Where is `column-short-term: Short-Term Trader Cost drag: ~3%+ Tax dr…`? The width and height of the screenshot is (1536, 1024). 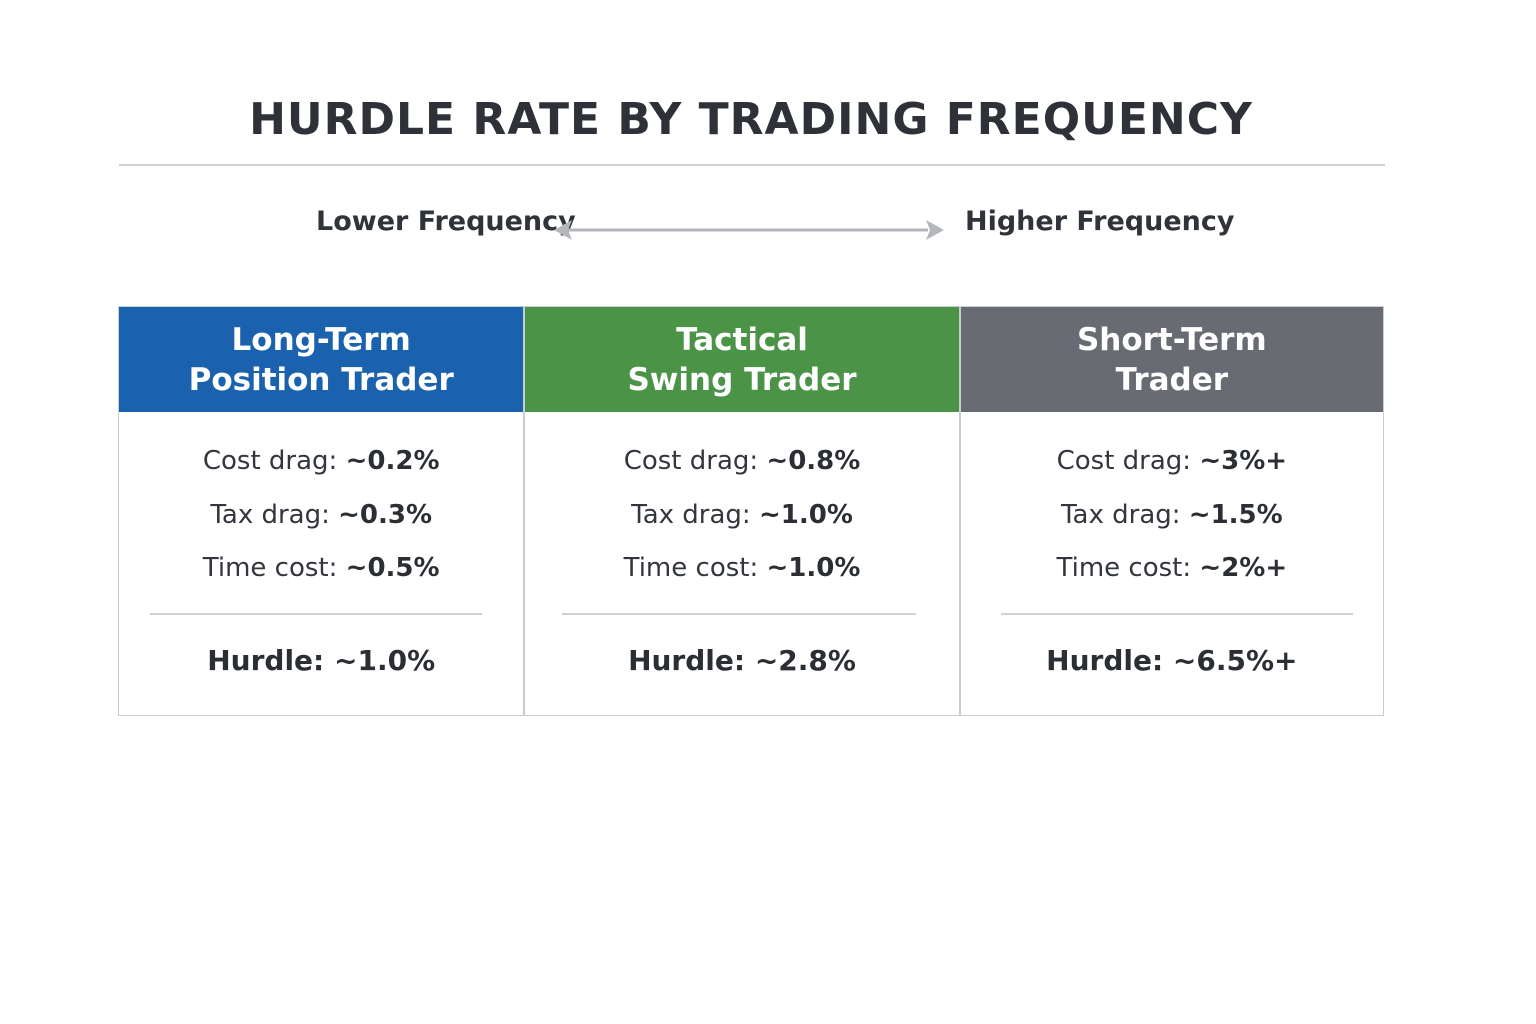
column-short-term: Short-Term Trader Cost drag: ~3%+ Tax dr… is located at coordinates (1170, 512).